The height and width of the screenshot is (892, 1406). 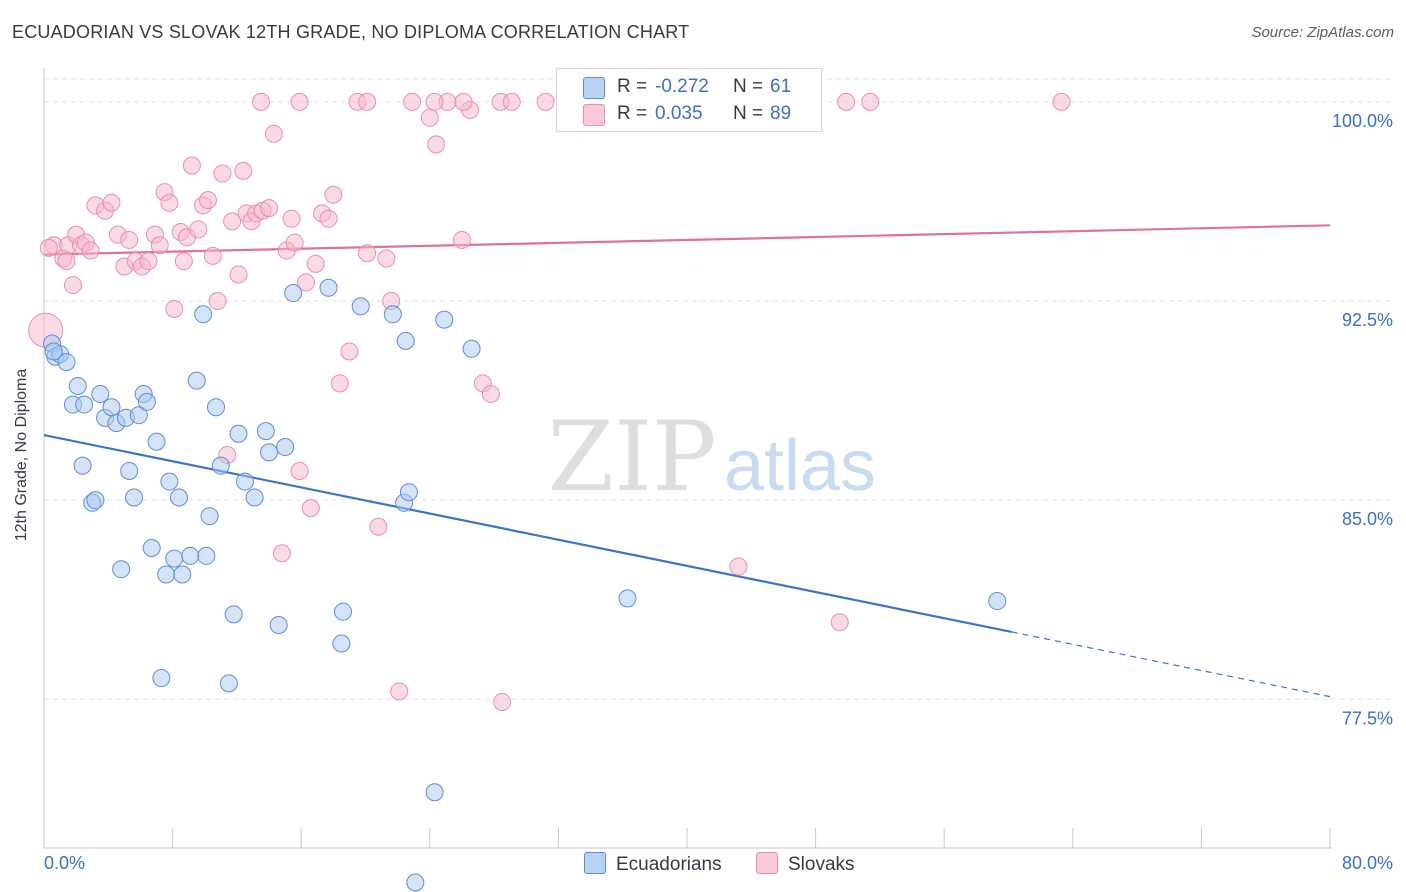 I want to click on ecuadorians-legend-label: Ecuadorians, so click(x=669, y=864).